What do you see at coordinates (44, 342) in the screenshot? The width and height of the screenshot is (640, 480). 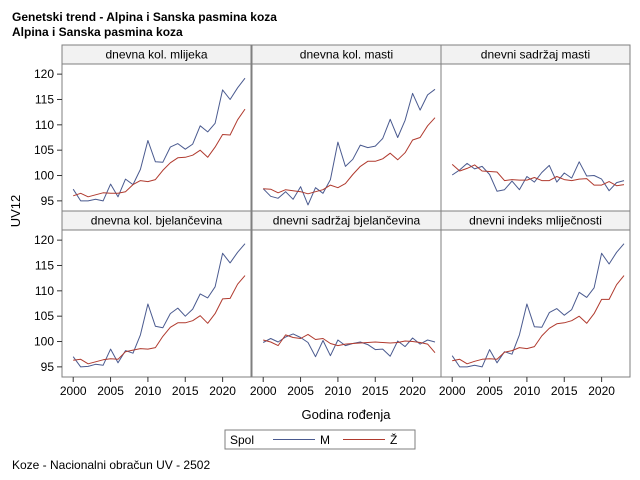 I see `y-tick-label-100-row2: 100` at bounding box center [44, 342].